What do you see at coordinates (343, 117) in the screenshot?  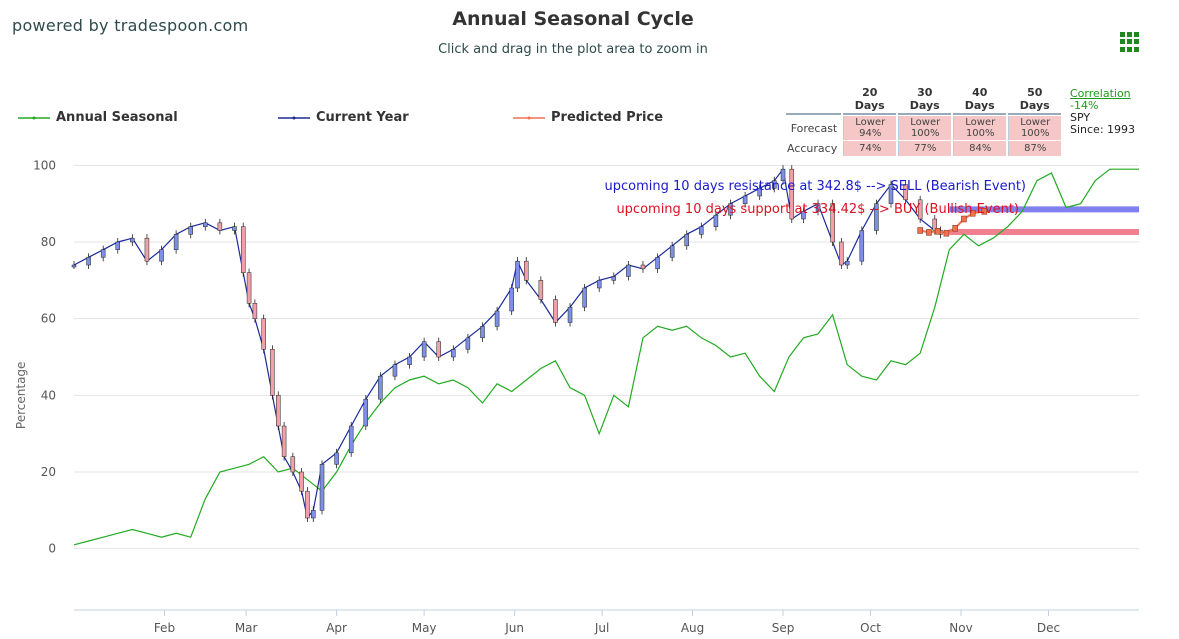 I see `legend-current-year: Current Year` at bounding box center [343, 117].